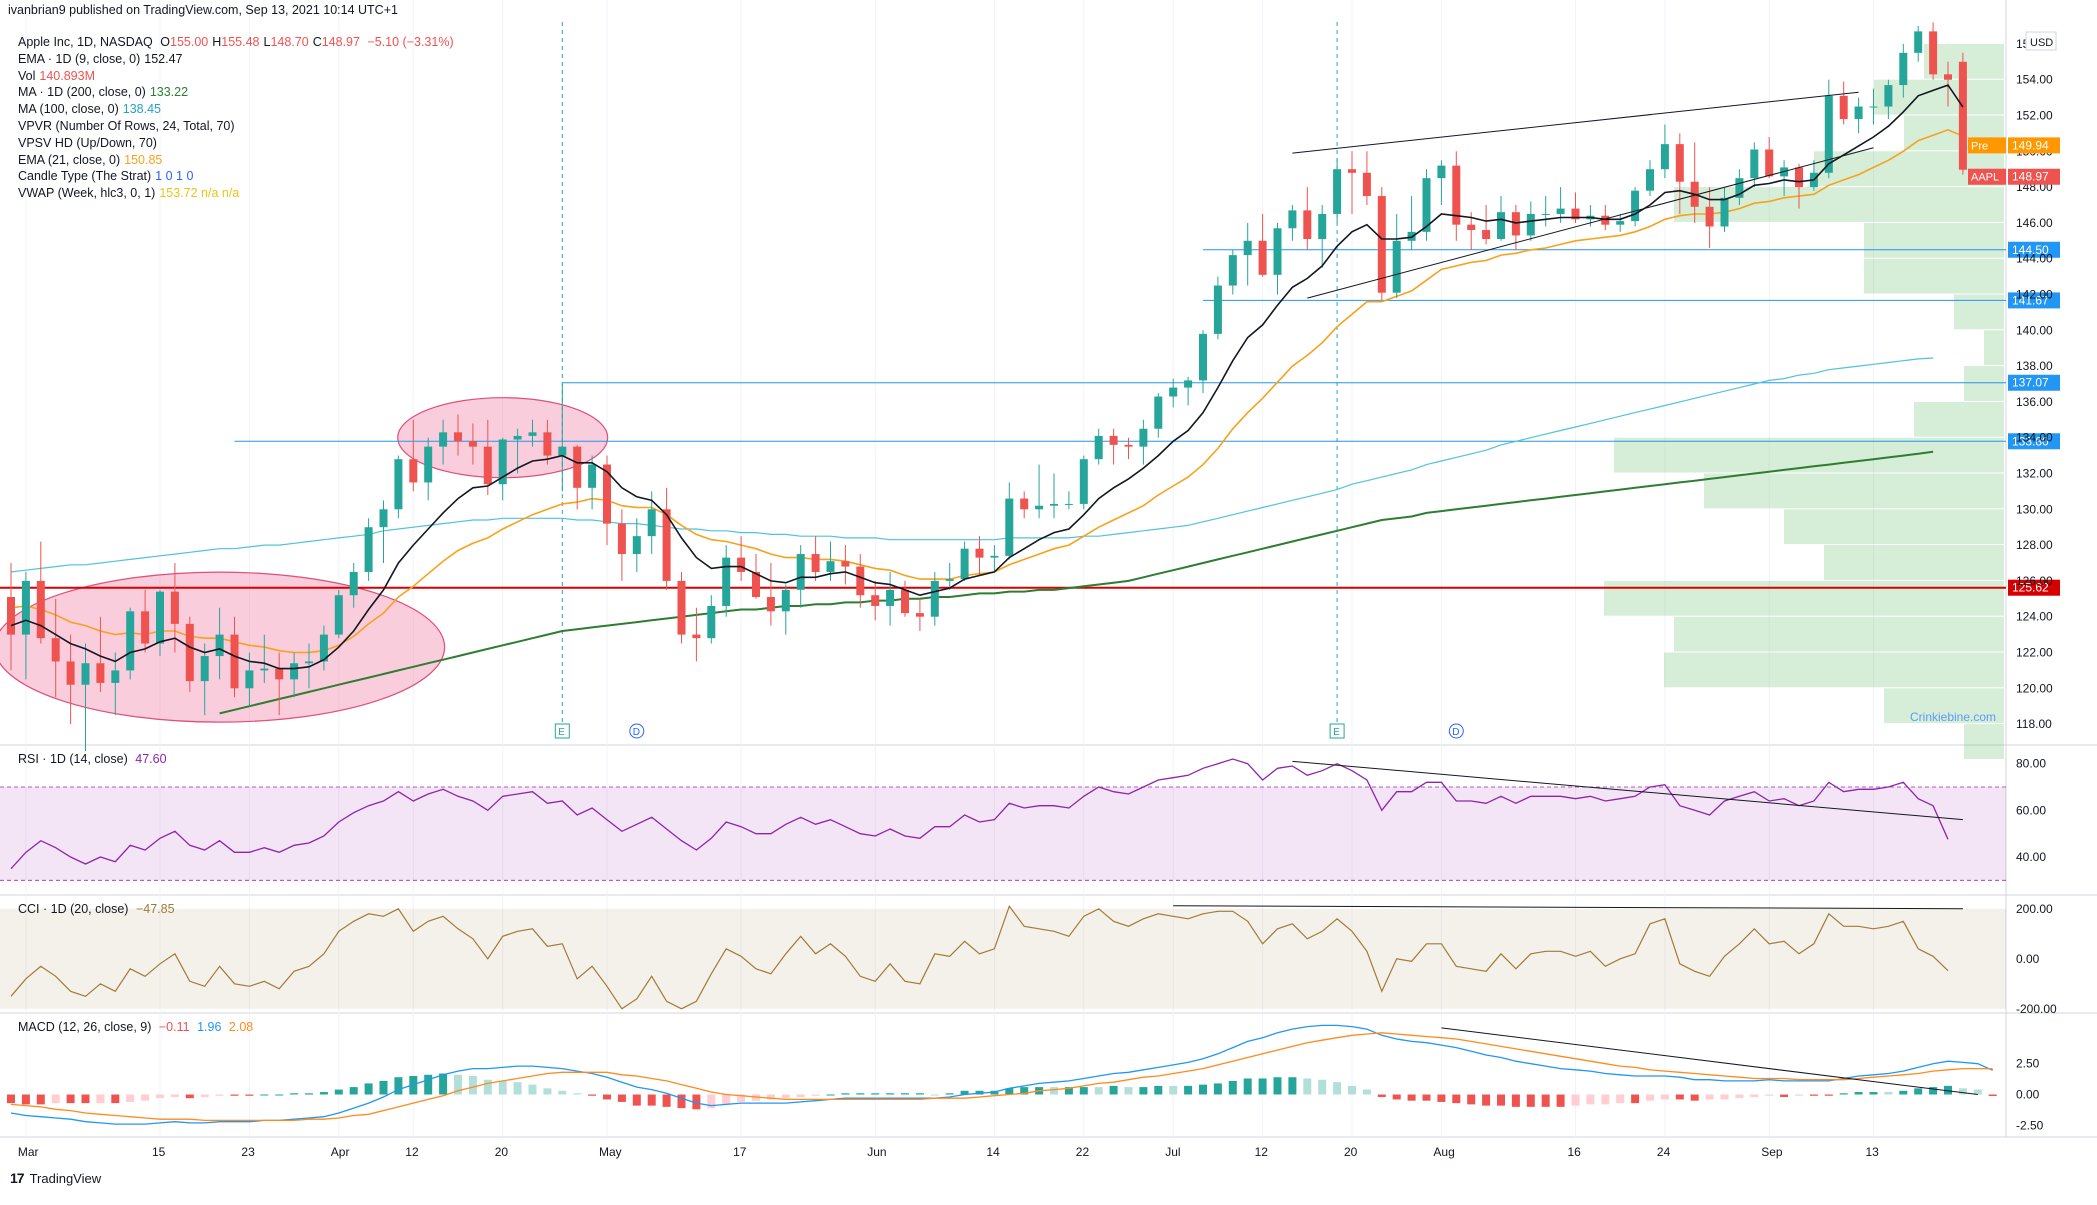 This screenshot has height=1205, width=2097. I want to click on rsi-line, so click(979, 814).